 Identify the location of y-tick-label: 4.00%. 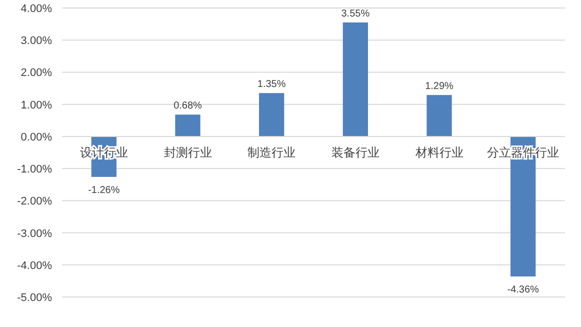
(36, 9).